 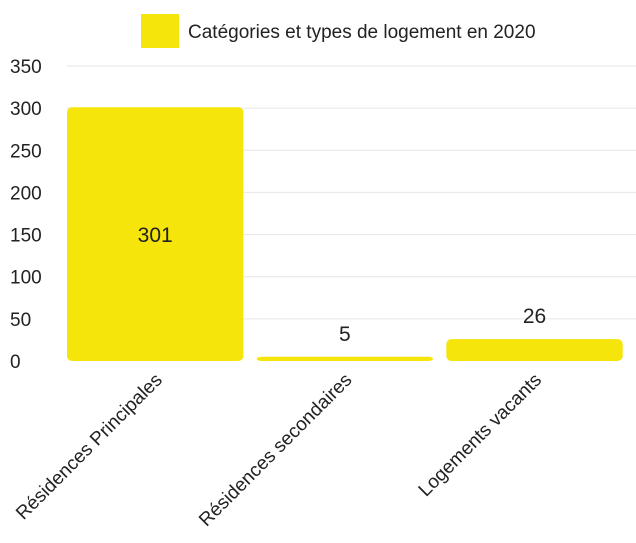 What do you see at coordinates (15, 362) in the screenshot?
I see `y-tick-label: 0` at bounding box center [15, 362].